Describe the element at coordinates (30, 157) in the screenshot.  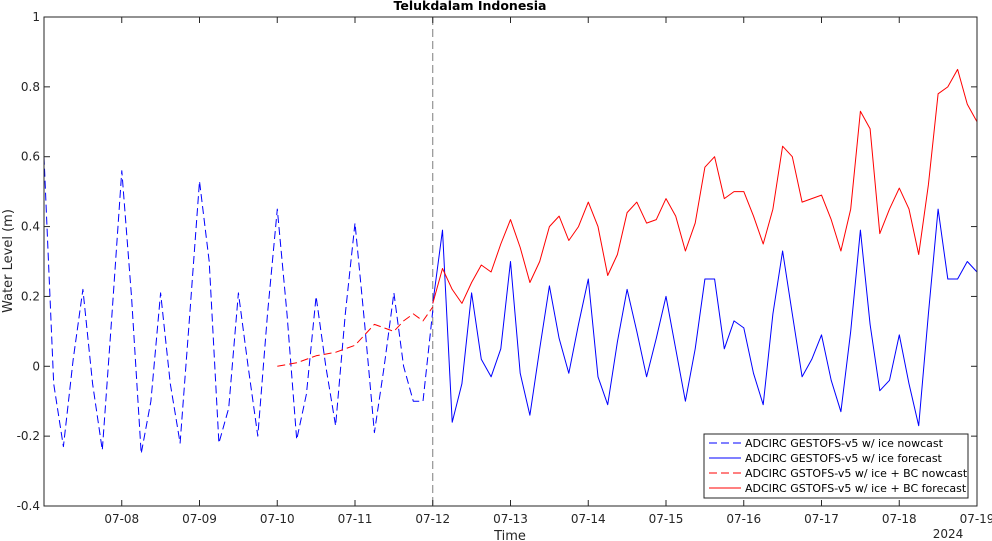
I see `y-tick-label: 0.6` at that location.